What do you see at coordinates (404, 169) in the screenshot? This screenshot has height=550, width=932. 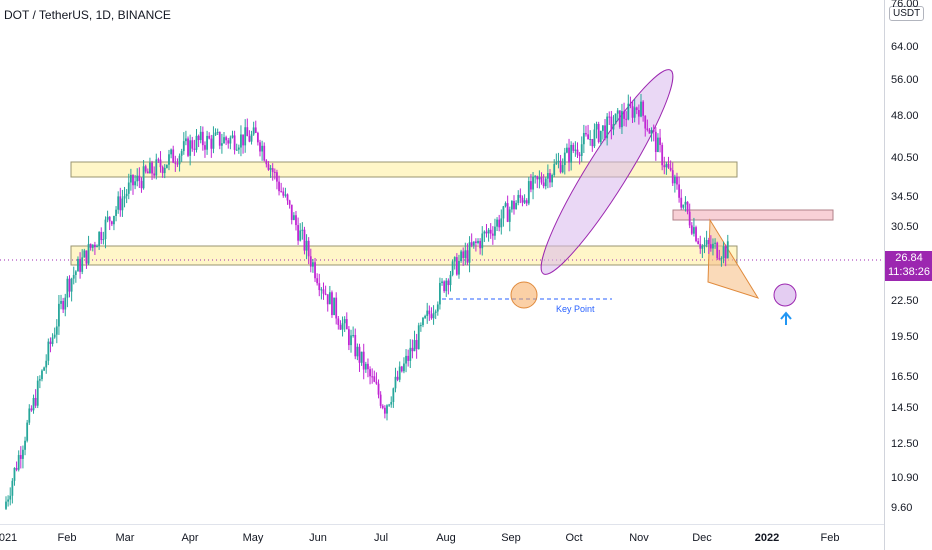 I see `resistance-zone-upper` at bounding box center [404, 169].